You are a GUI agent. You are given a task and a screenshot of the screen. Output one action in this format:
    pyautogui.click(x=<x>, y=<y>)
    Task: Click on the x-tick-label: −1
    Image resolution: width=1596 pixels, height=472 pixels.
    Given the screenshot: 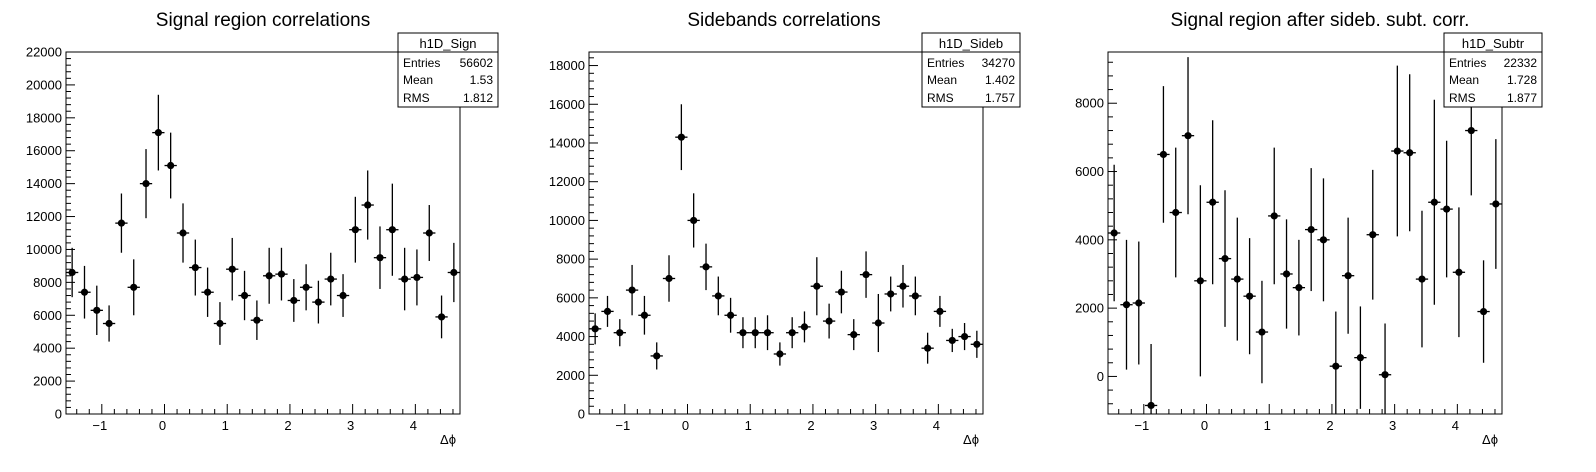 What is the action you would take?
    pyautogui.click(x=622, y=425)
    